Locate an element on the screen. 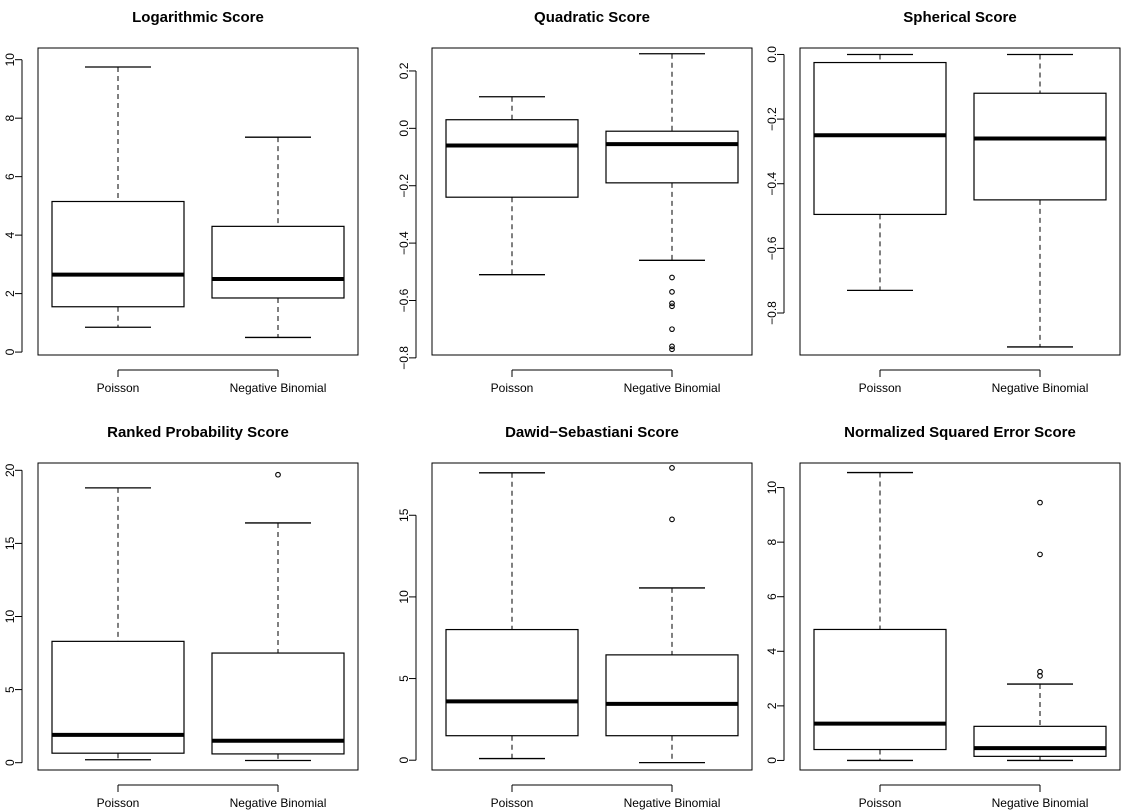  panel-title: Spherical Score is located at coordinates (959, 17).